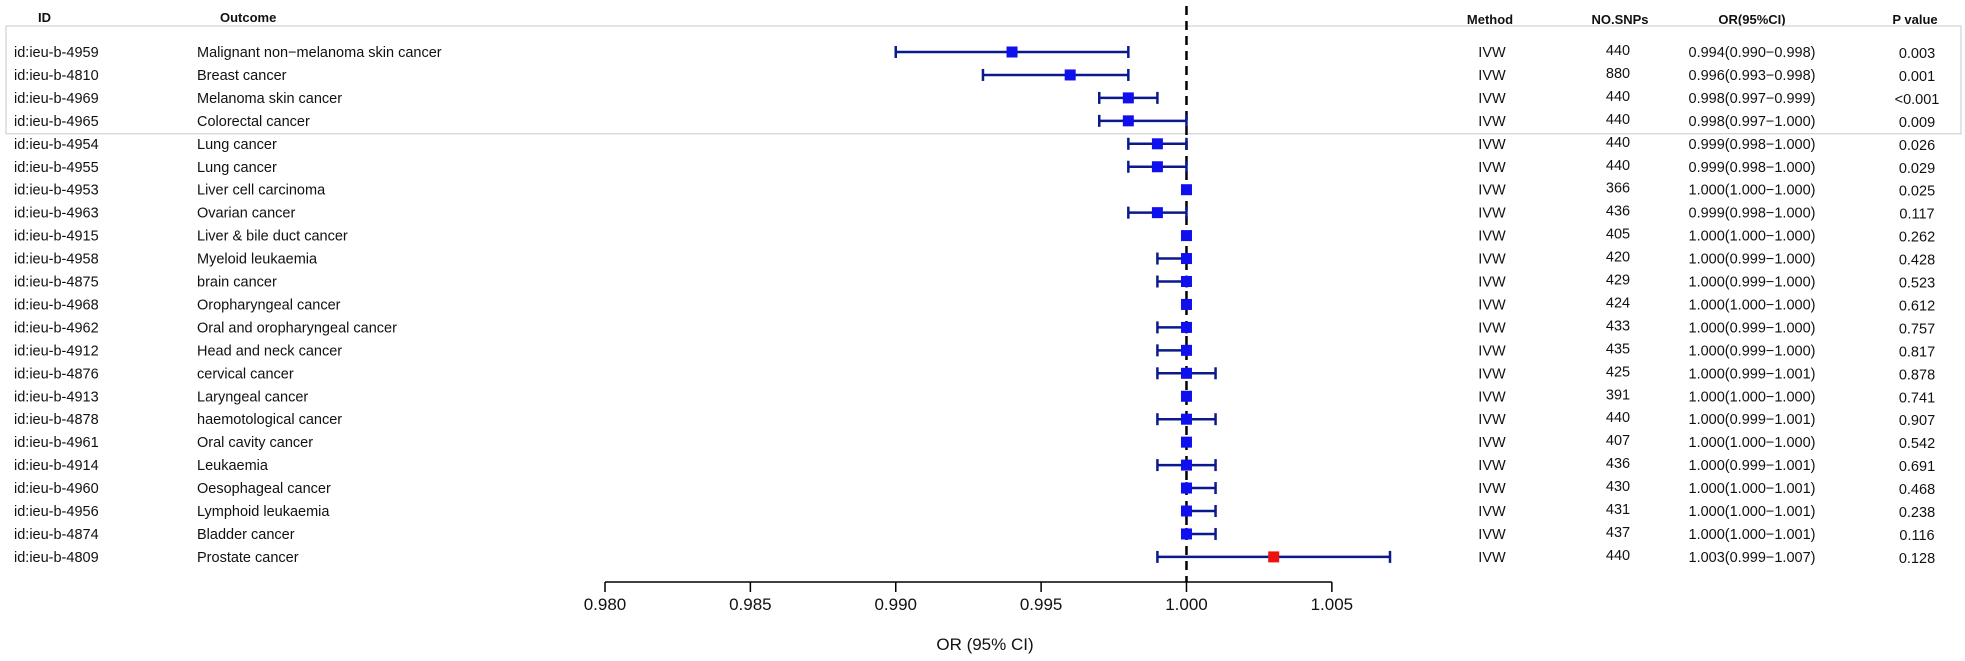 Image resolution: width=1965 pixels, height=661 pixels. I want to click on row-or-ci: 1.000(1.000−1.000), so click(1752, 443).